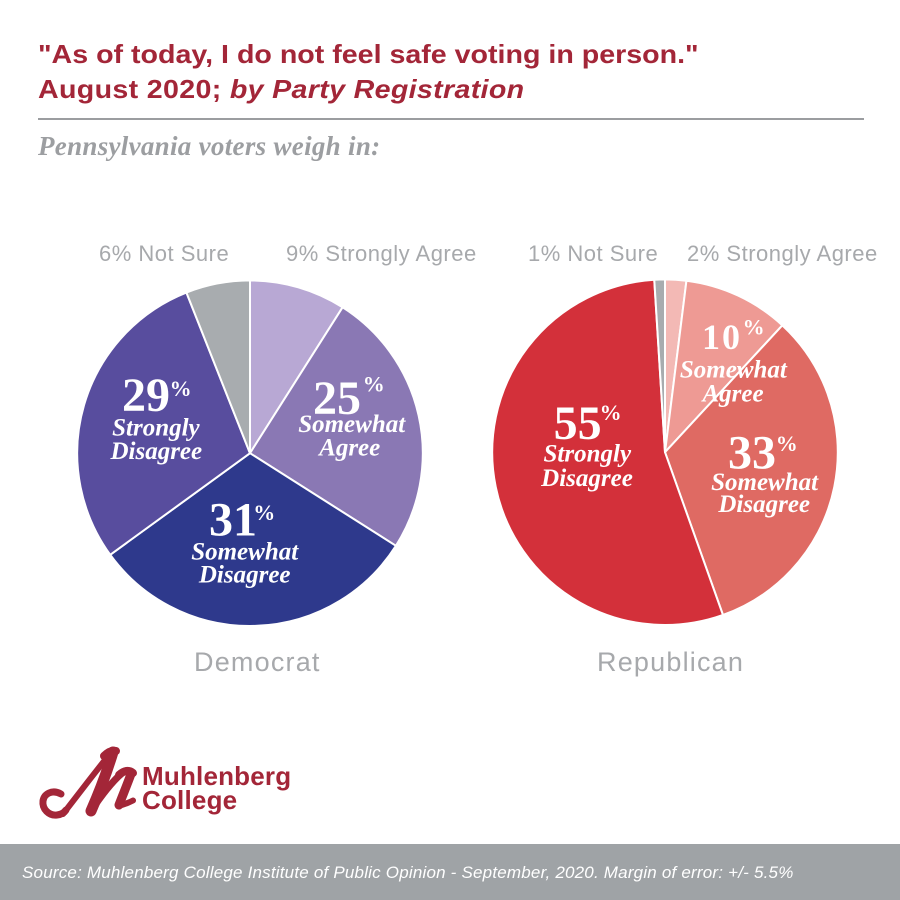  I want to click on svg-text: 25, so click(337, 398).